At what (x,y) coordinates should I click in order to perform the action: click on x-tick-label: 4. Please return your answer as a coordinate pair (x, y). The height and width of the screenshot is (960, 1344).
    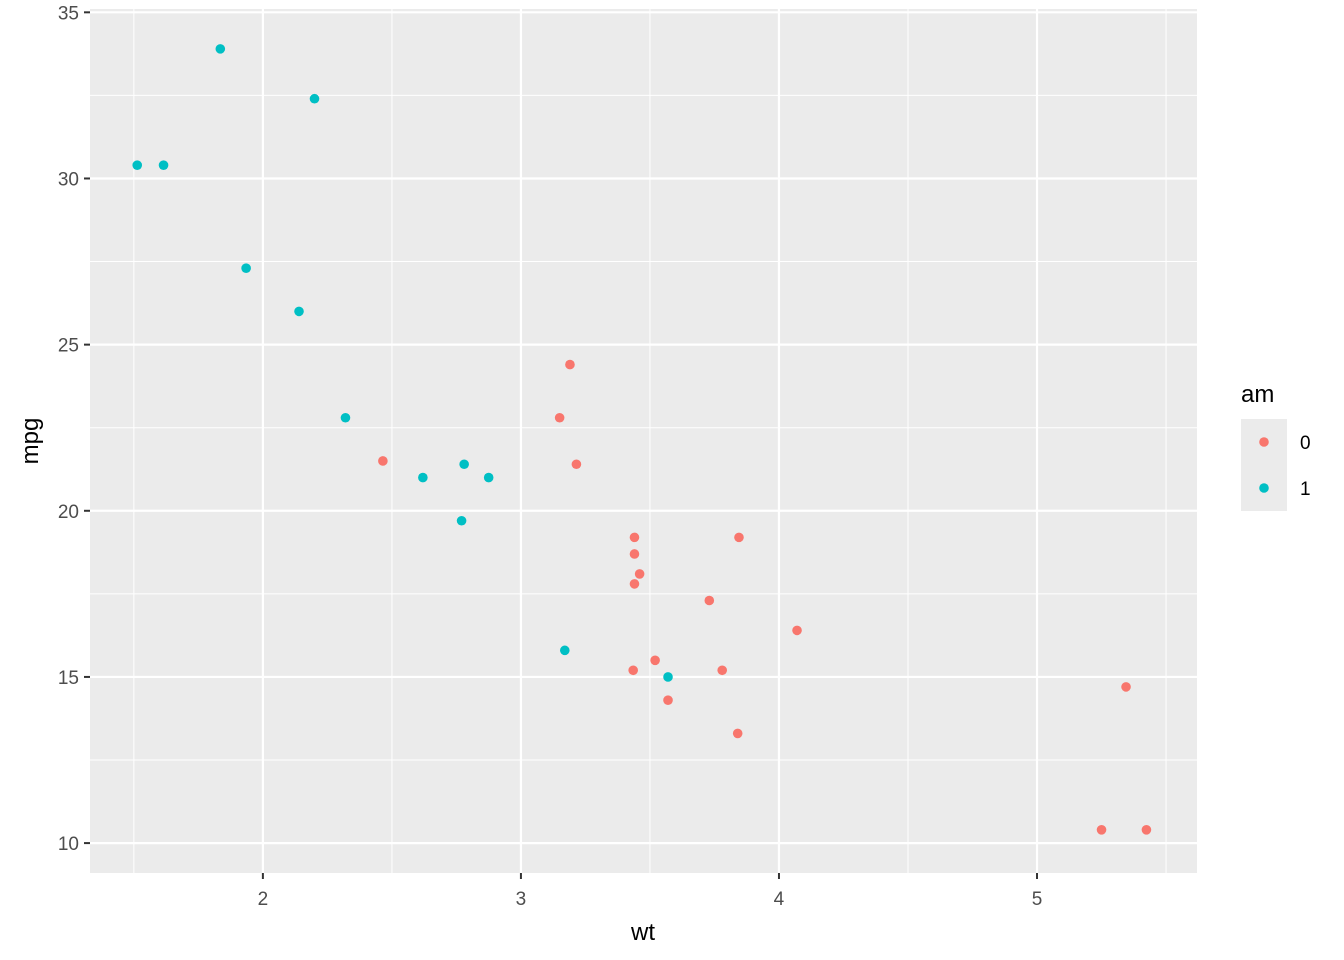
    Looking at the image, I should click on (779, 899).